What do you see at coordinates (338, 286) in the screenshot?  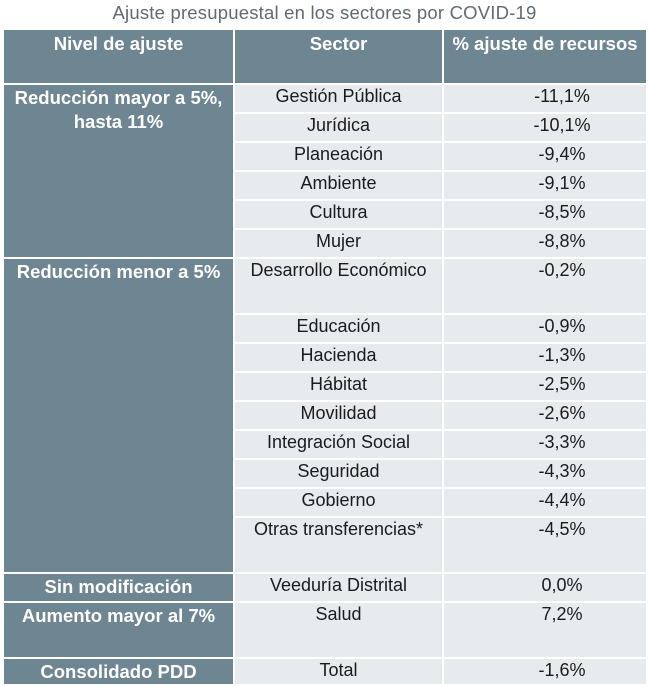 I see `sector-cell: Desarrollo Económico` at bounding box center [338, 286].